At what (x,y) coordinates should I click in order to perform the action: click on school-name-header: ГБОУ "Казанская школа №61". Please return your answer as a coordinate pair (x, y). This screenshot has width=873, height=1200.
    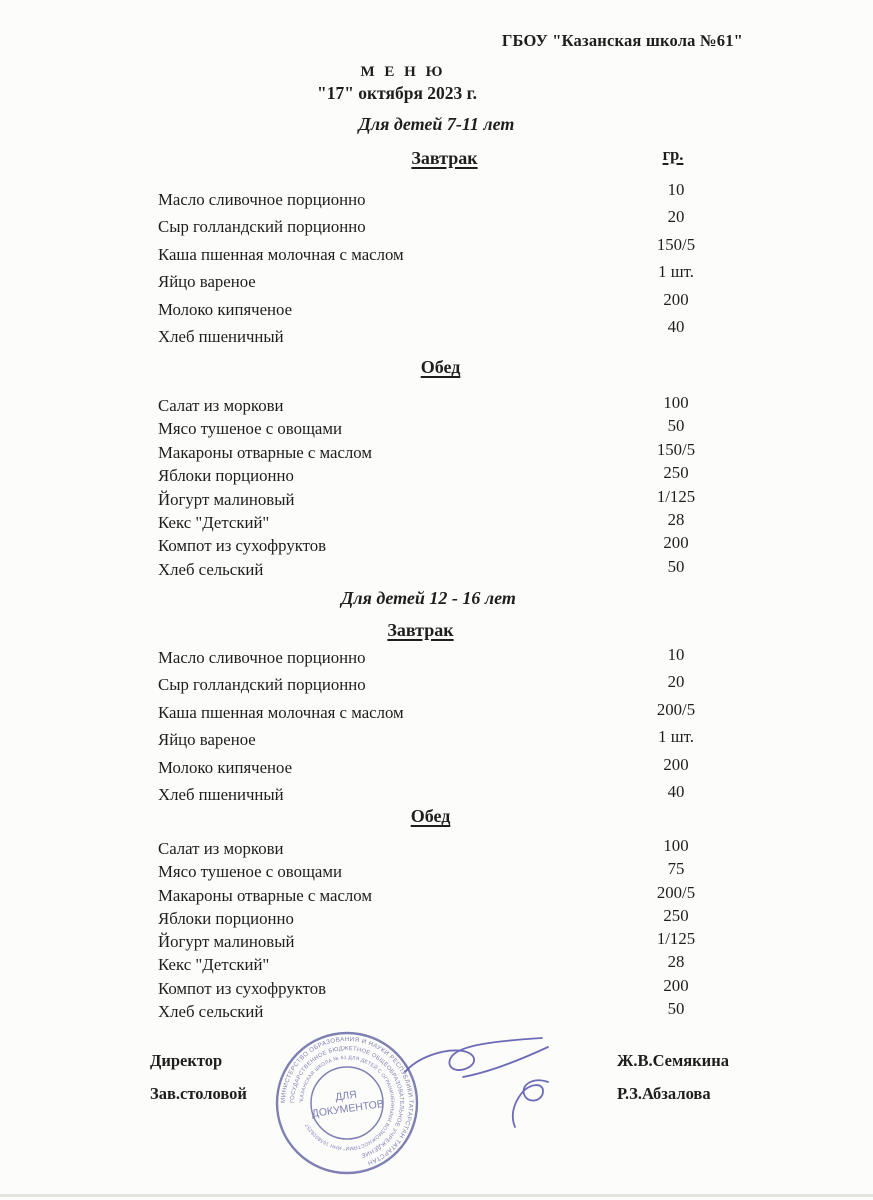
    Looking at the image, I should click on (622, 40).